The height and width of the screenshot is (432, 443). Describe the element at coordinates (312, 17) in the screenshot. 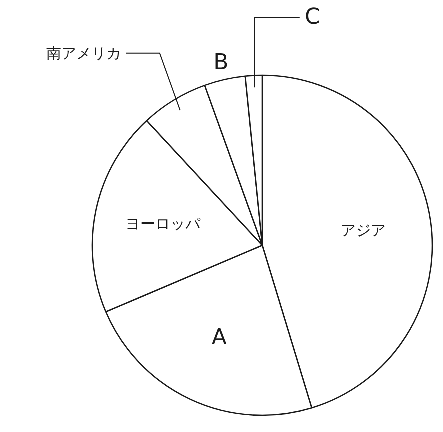

I see `slice-label: C` at that location.